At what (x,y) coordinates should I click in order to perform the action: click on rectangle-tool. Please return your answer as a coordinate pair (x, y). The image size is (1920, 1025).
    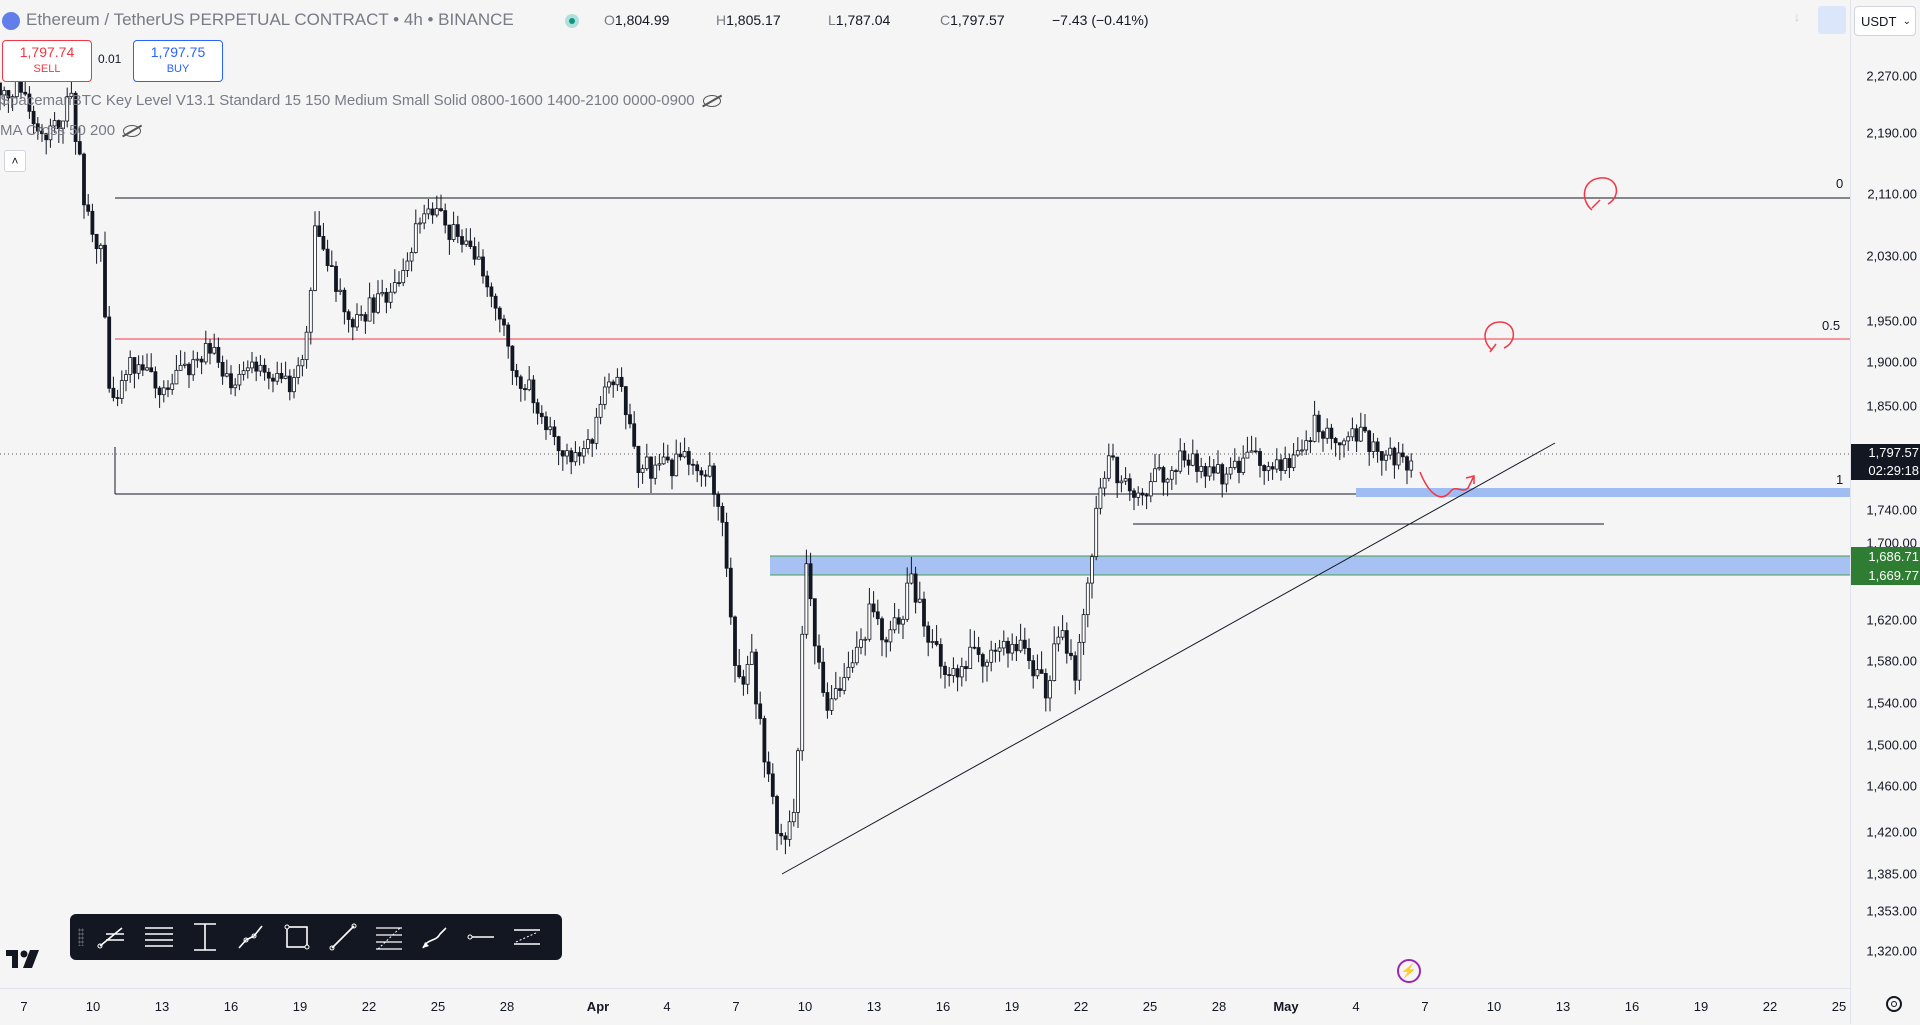
    Looking at the image, I should click on (297, 937).